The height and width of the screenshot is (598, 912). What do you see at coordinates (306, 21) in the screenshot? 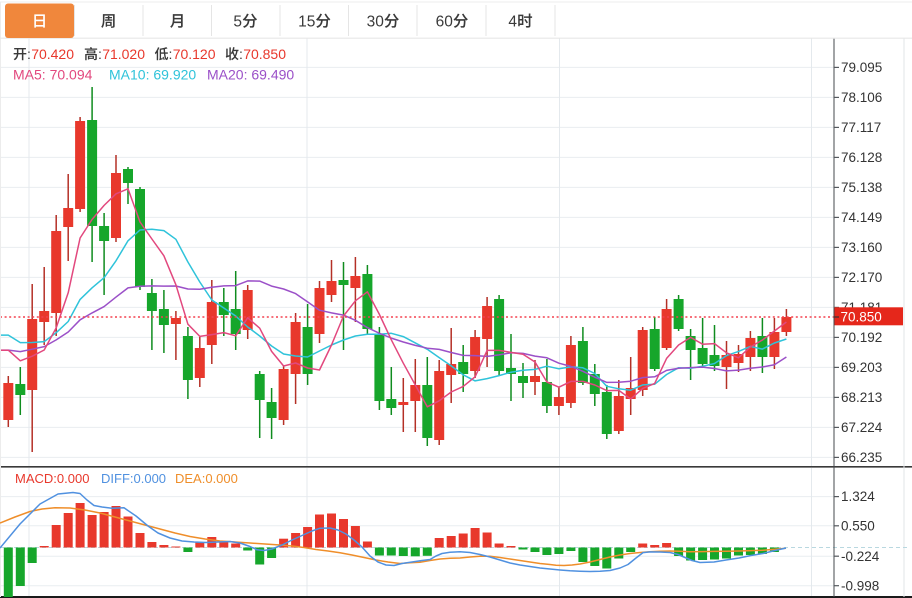
I see `svg-text: 15` at bounding box center [306, 21].